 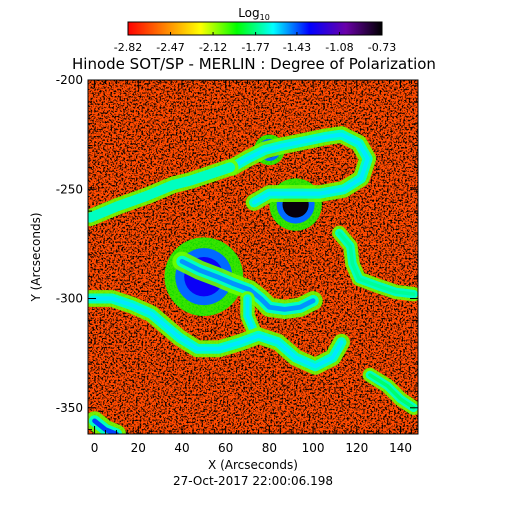 I want to click on x-tick-label: 120, so click(x=356, y=448).